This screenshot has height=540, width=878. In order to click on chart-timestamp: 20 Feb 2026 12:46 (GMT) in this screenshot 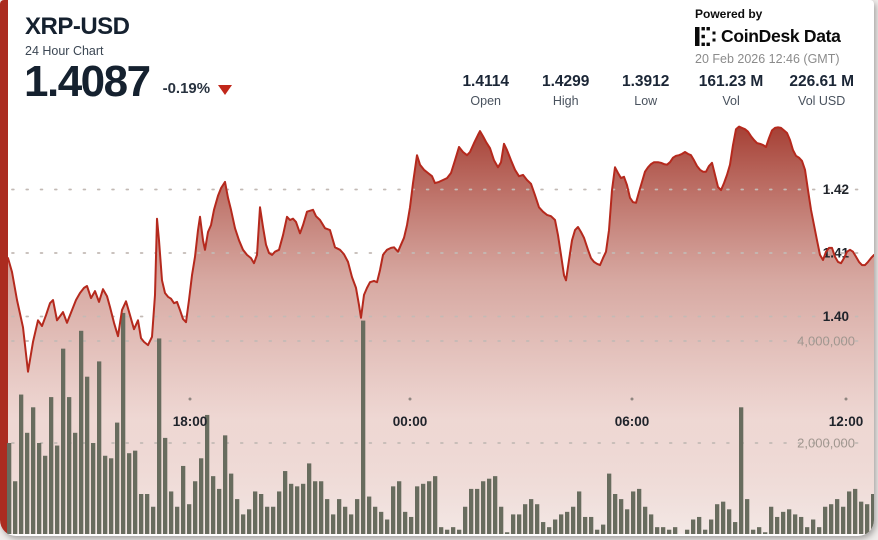, I will do `click(767, 59)`.